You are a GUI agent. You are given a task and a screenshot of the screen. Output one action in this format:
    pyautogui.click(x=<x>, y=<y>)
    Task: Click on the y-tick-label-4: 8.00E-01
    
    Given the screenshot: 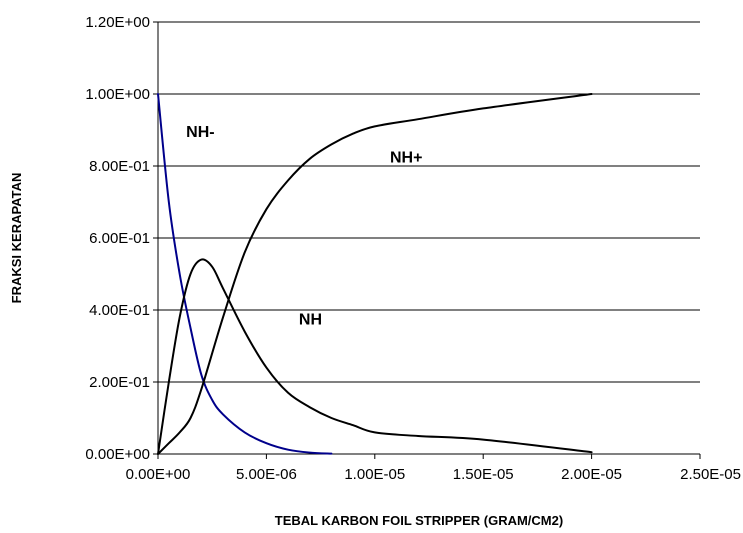 What is the action you would take?
    pyautogui.click(x=119, y=166)
    